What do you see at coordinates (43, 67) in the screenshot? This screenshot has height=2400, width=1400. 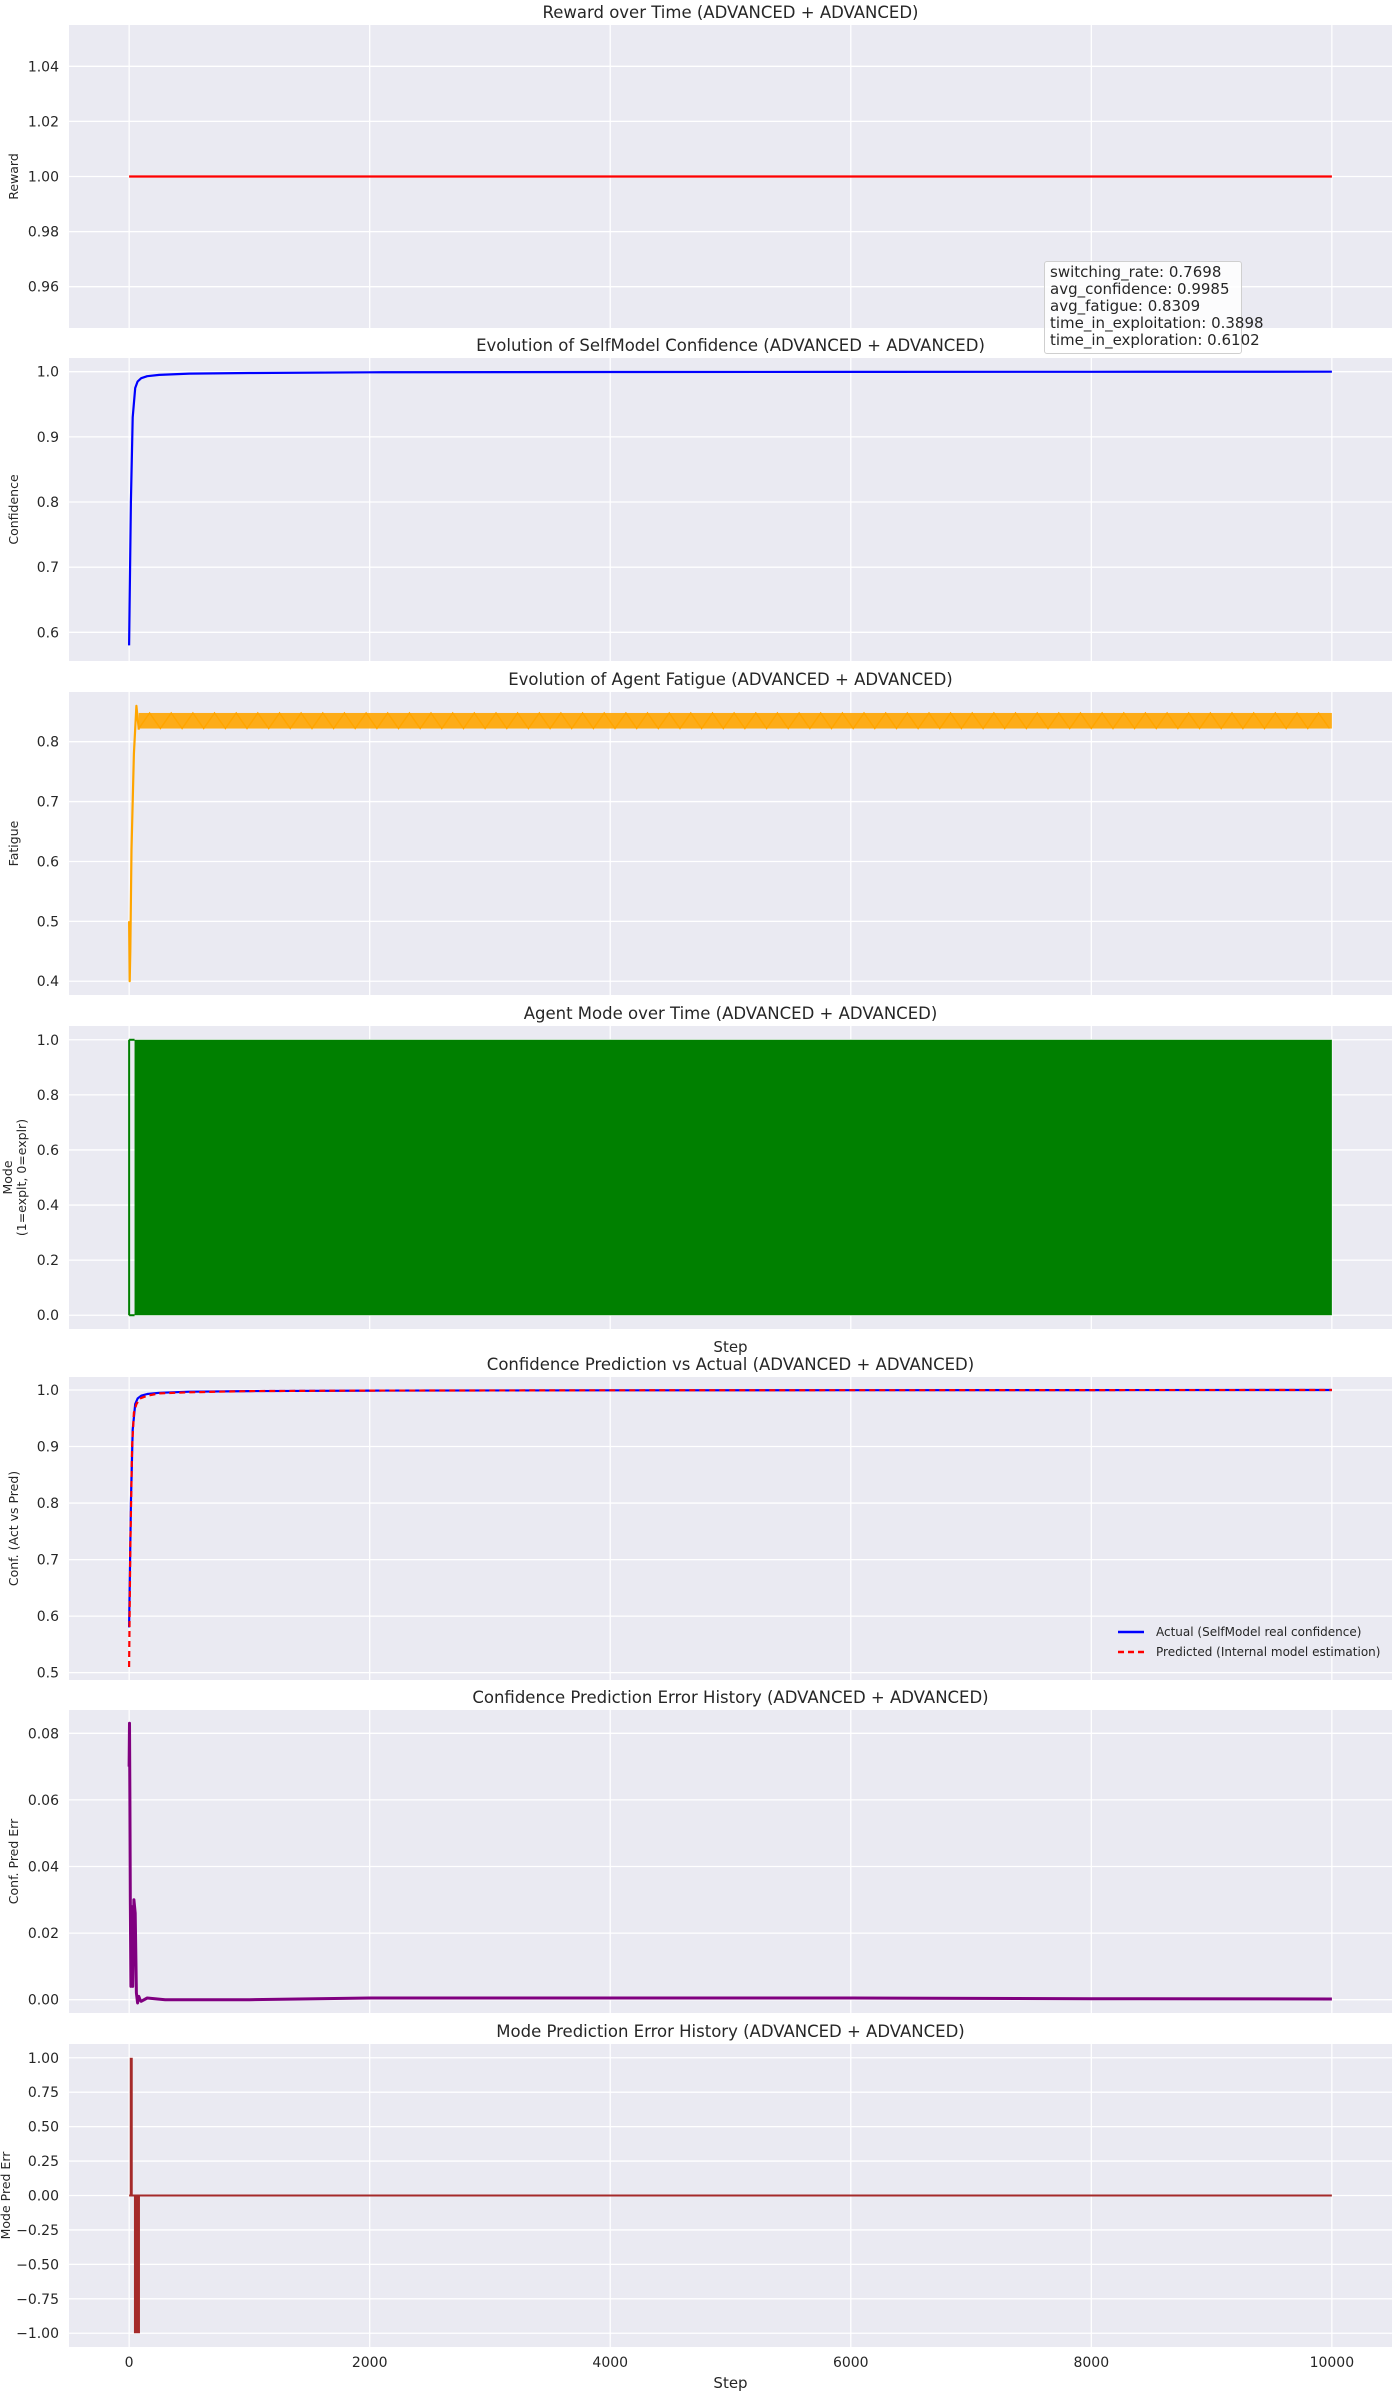 I see `y-tick-label: 1.04` at bounding box center [43, 67].